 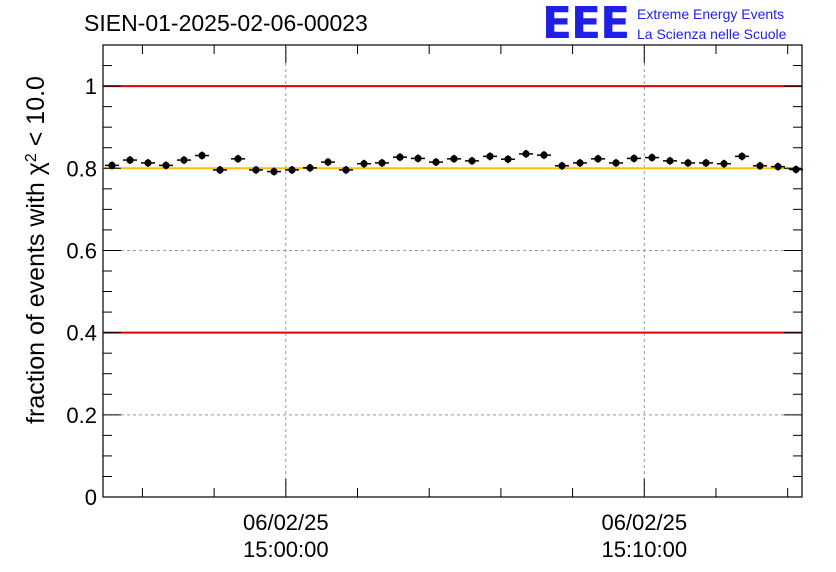 I want to click on x-tick-label-time: 15:00:00, so click(x=286, y=549).